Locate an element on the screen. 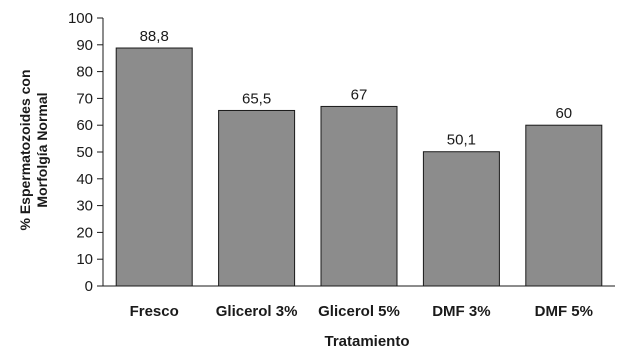 The height and width of the screenshot is (350, 620). y-tick-label: 90 is located at coordinates (84, 45).